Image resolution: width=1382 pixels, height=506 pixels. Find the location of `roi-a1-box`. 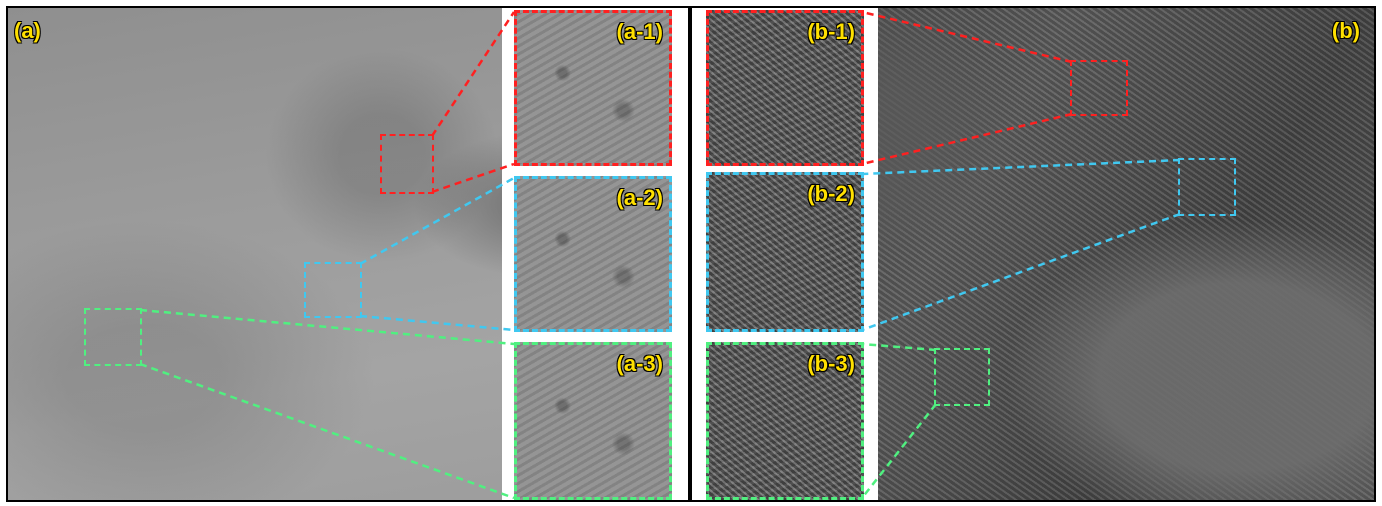

roi-a1-box is located at coordinates (407, 164).